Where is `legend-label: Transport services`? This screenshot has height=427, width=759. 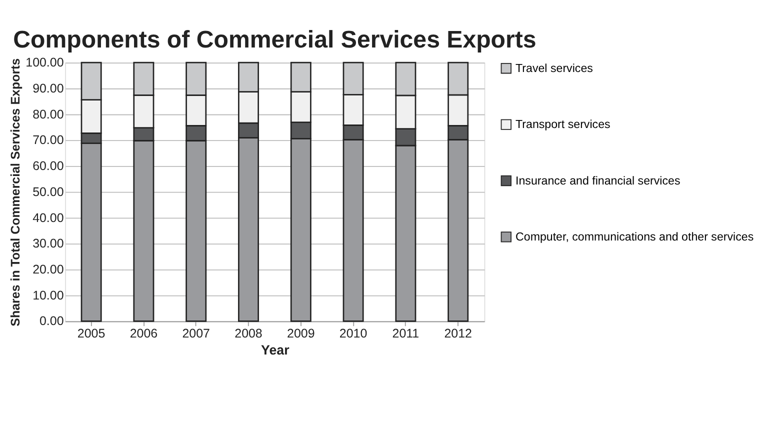
legend-label: Transport services is located at coordinates (563, 125).